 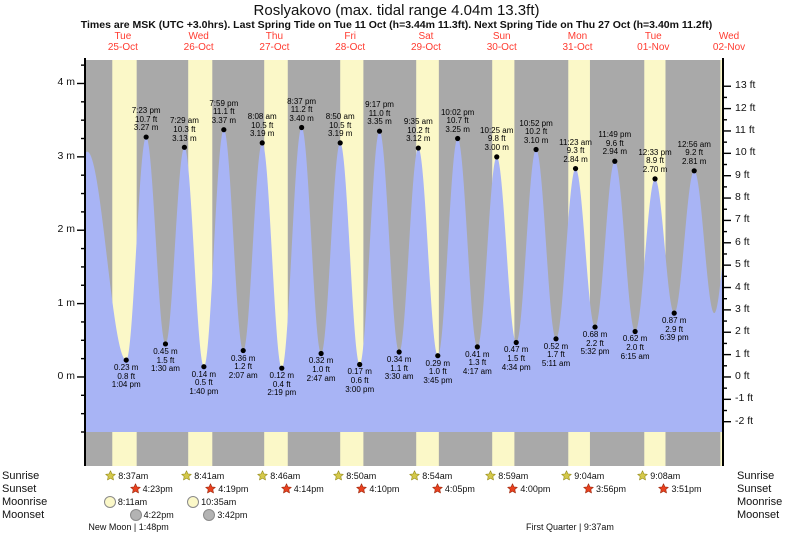 I want to click on tide-label-line-0: 0.47 m, so click(x=516, y=350).